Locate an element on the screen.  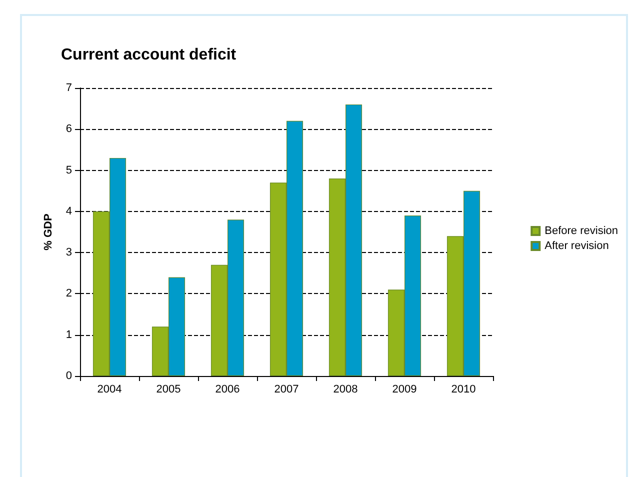
y-tick-label: 3 is located at coordinates (69, 252).